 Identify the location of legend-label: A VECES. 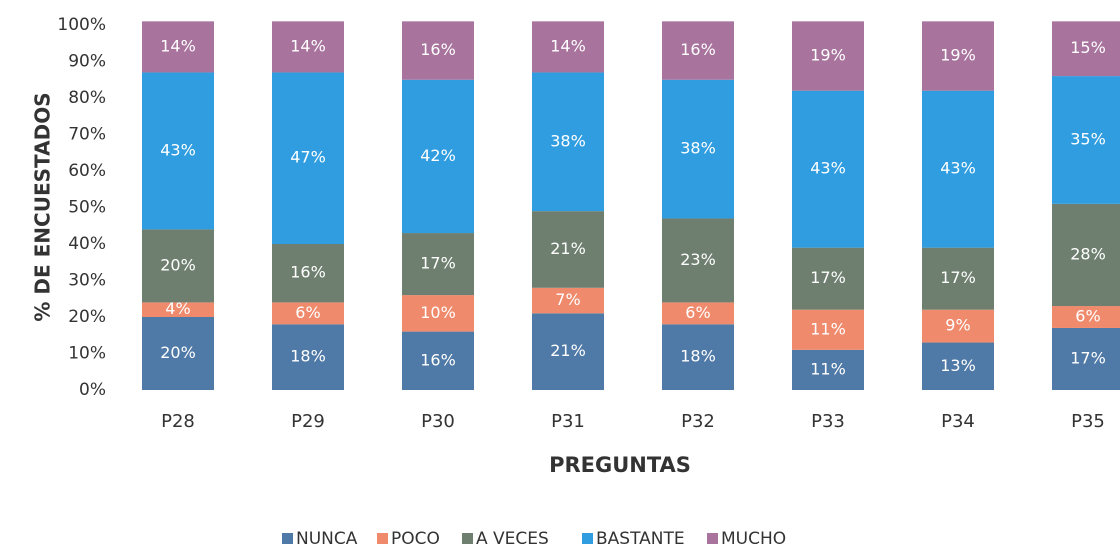
(512, 539).